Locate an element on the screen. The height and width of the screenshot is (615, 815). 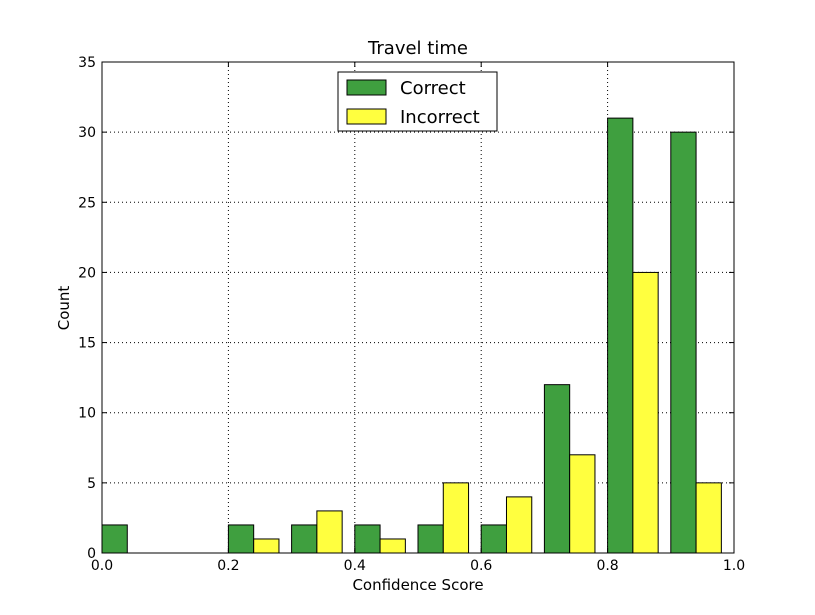
legend-label-correct: Correct is located at coordinates (433, 88).